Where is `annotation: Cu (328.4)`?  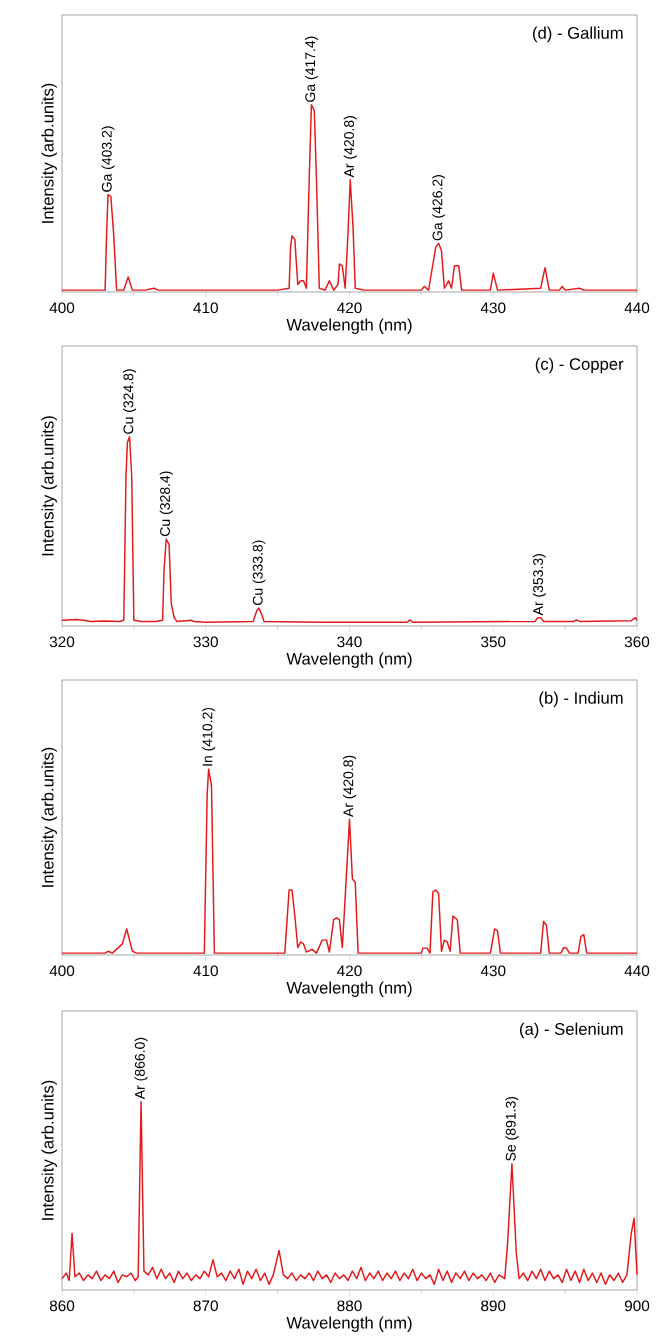
annotation: Cu (328.4) is located at coordinates (166, 503).